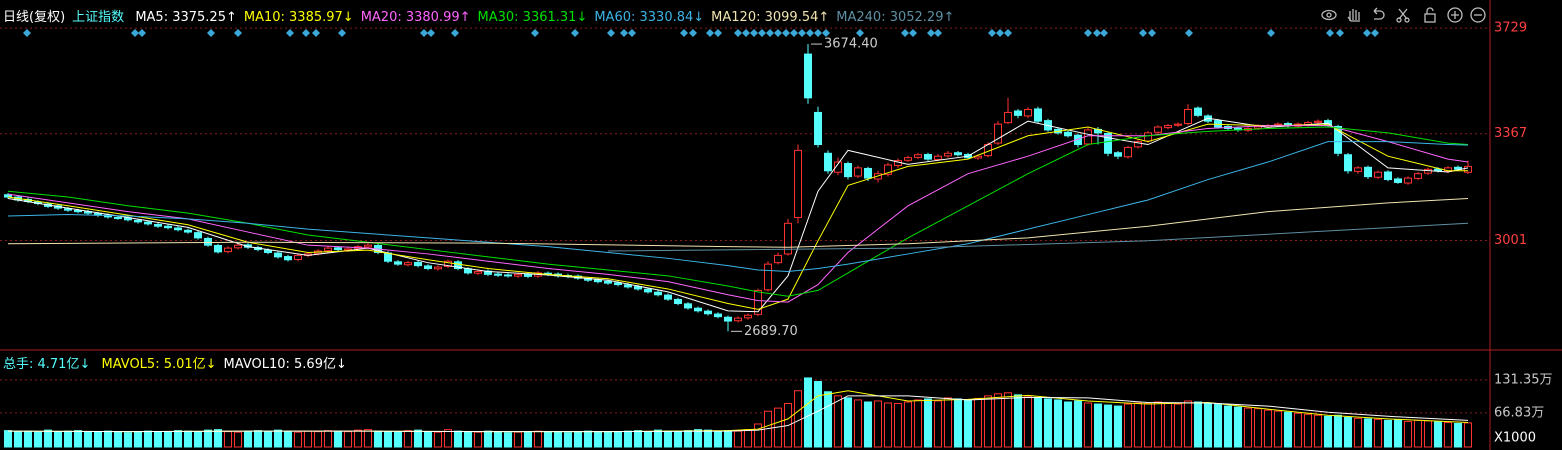  I want to click on ma-line, so click(738, 414).